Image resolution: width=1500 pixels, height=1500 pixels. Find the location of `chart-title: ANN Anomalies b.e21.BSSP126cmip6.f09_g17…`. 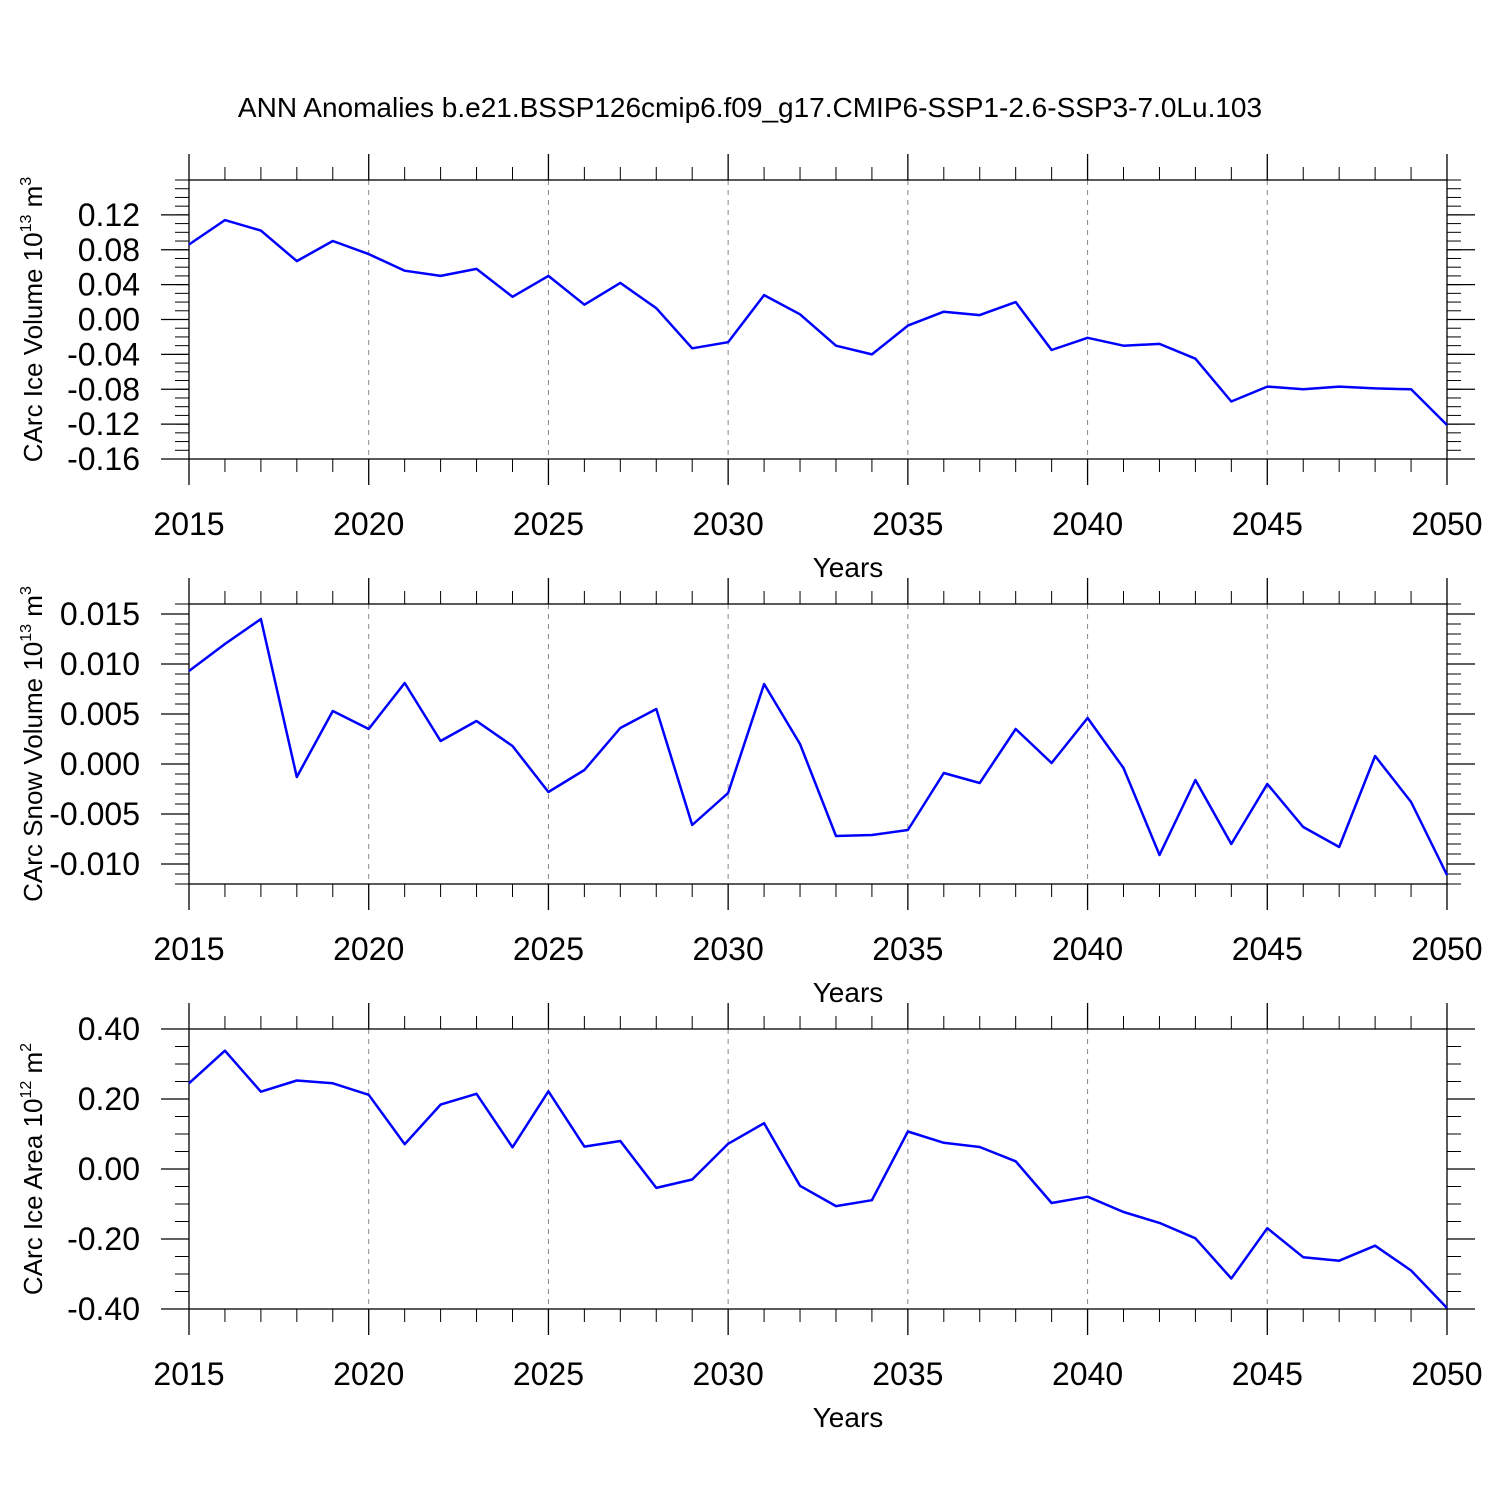

chart-title: ANN Anomalies b.e21.BSSP126cmip6.f09_g17… is located at coordinates (750, 107).